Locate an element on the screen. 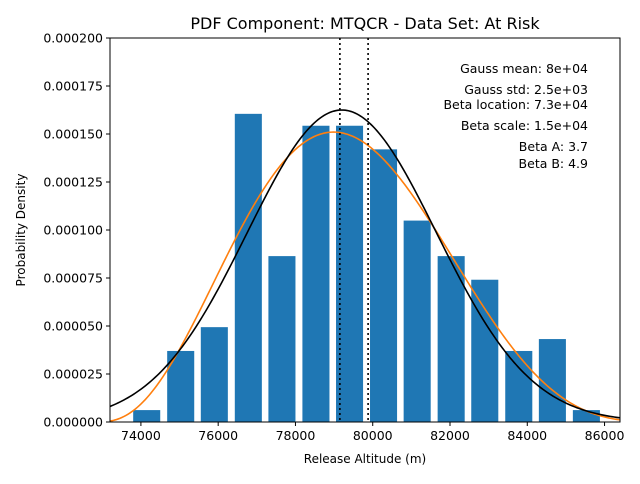  y-tick-label: 0.000025 is located at coordinates (73, 374).